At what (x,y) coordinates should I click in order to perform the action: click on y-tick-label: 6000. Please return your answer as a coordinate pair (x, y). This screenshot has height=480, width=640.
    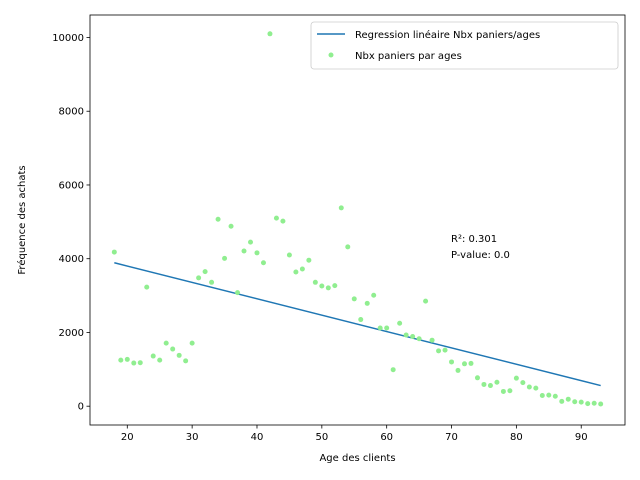
    Looking at the image, I should click on (71, 185).